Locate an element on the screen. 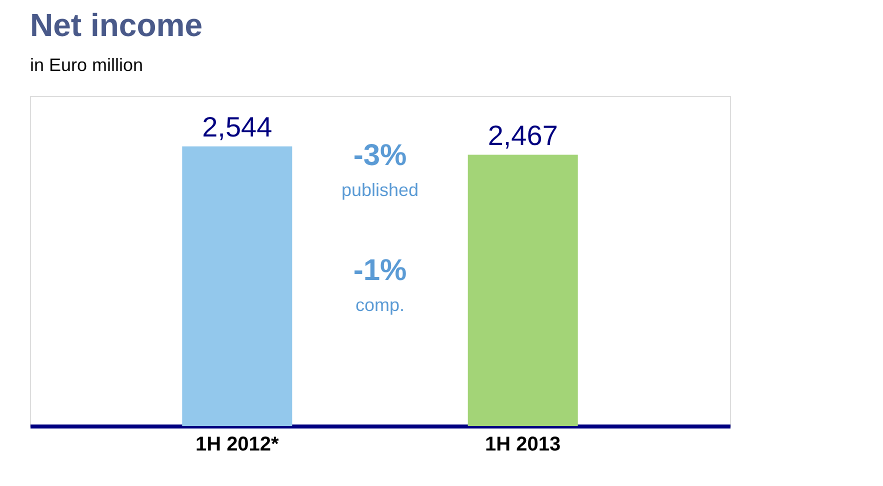  data-label: 2,544 is located at coordinates (237, 126).